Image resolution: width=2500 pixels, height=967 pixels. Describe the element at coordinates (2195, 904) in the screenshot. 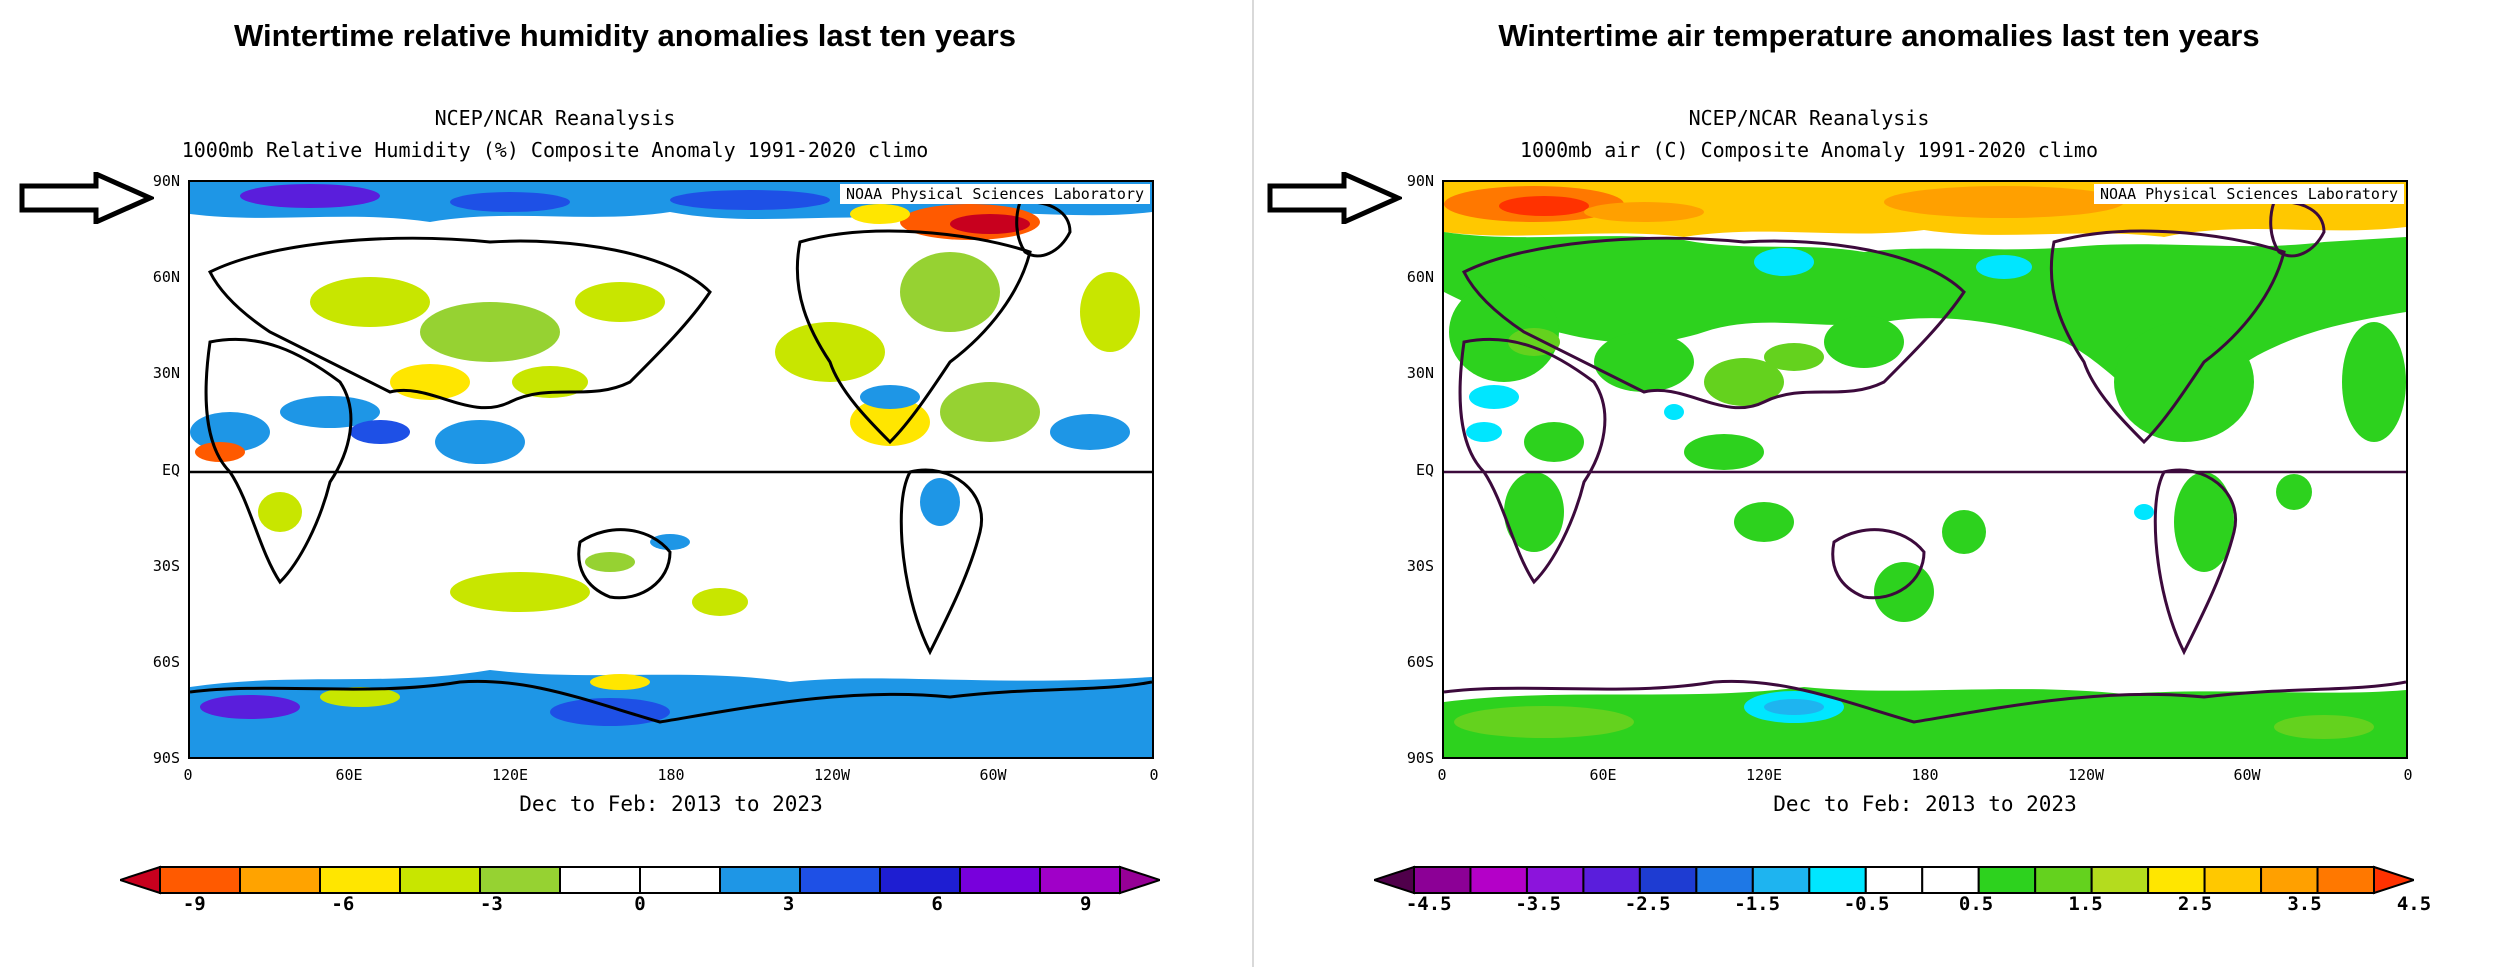

I see `colorbar-tick-label: 2.5` at that location.